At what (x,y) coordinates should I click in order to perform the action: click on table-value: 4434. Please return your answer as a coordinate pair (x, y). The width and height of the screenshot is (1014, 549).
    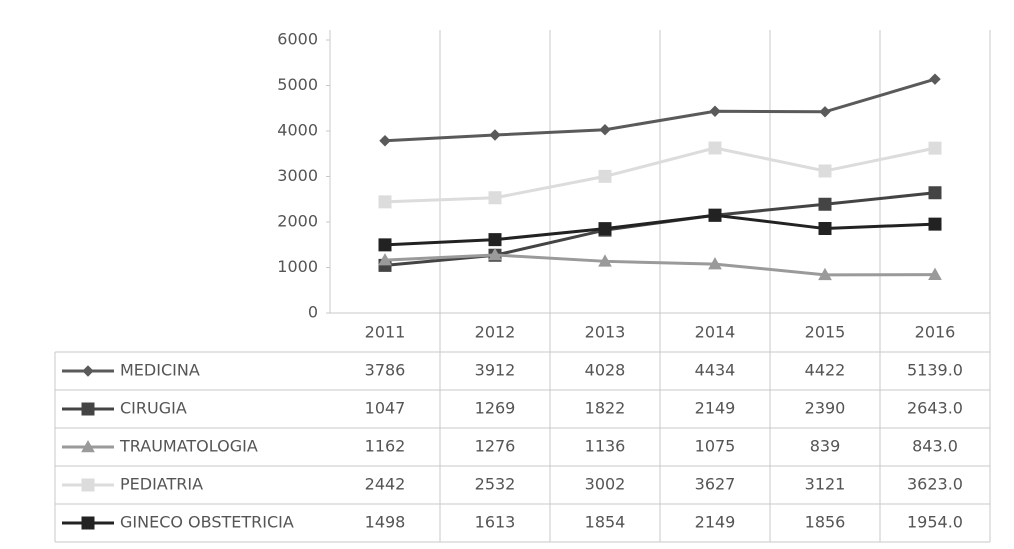
    Looking at the image, I should click on (715, 370).